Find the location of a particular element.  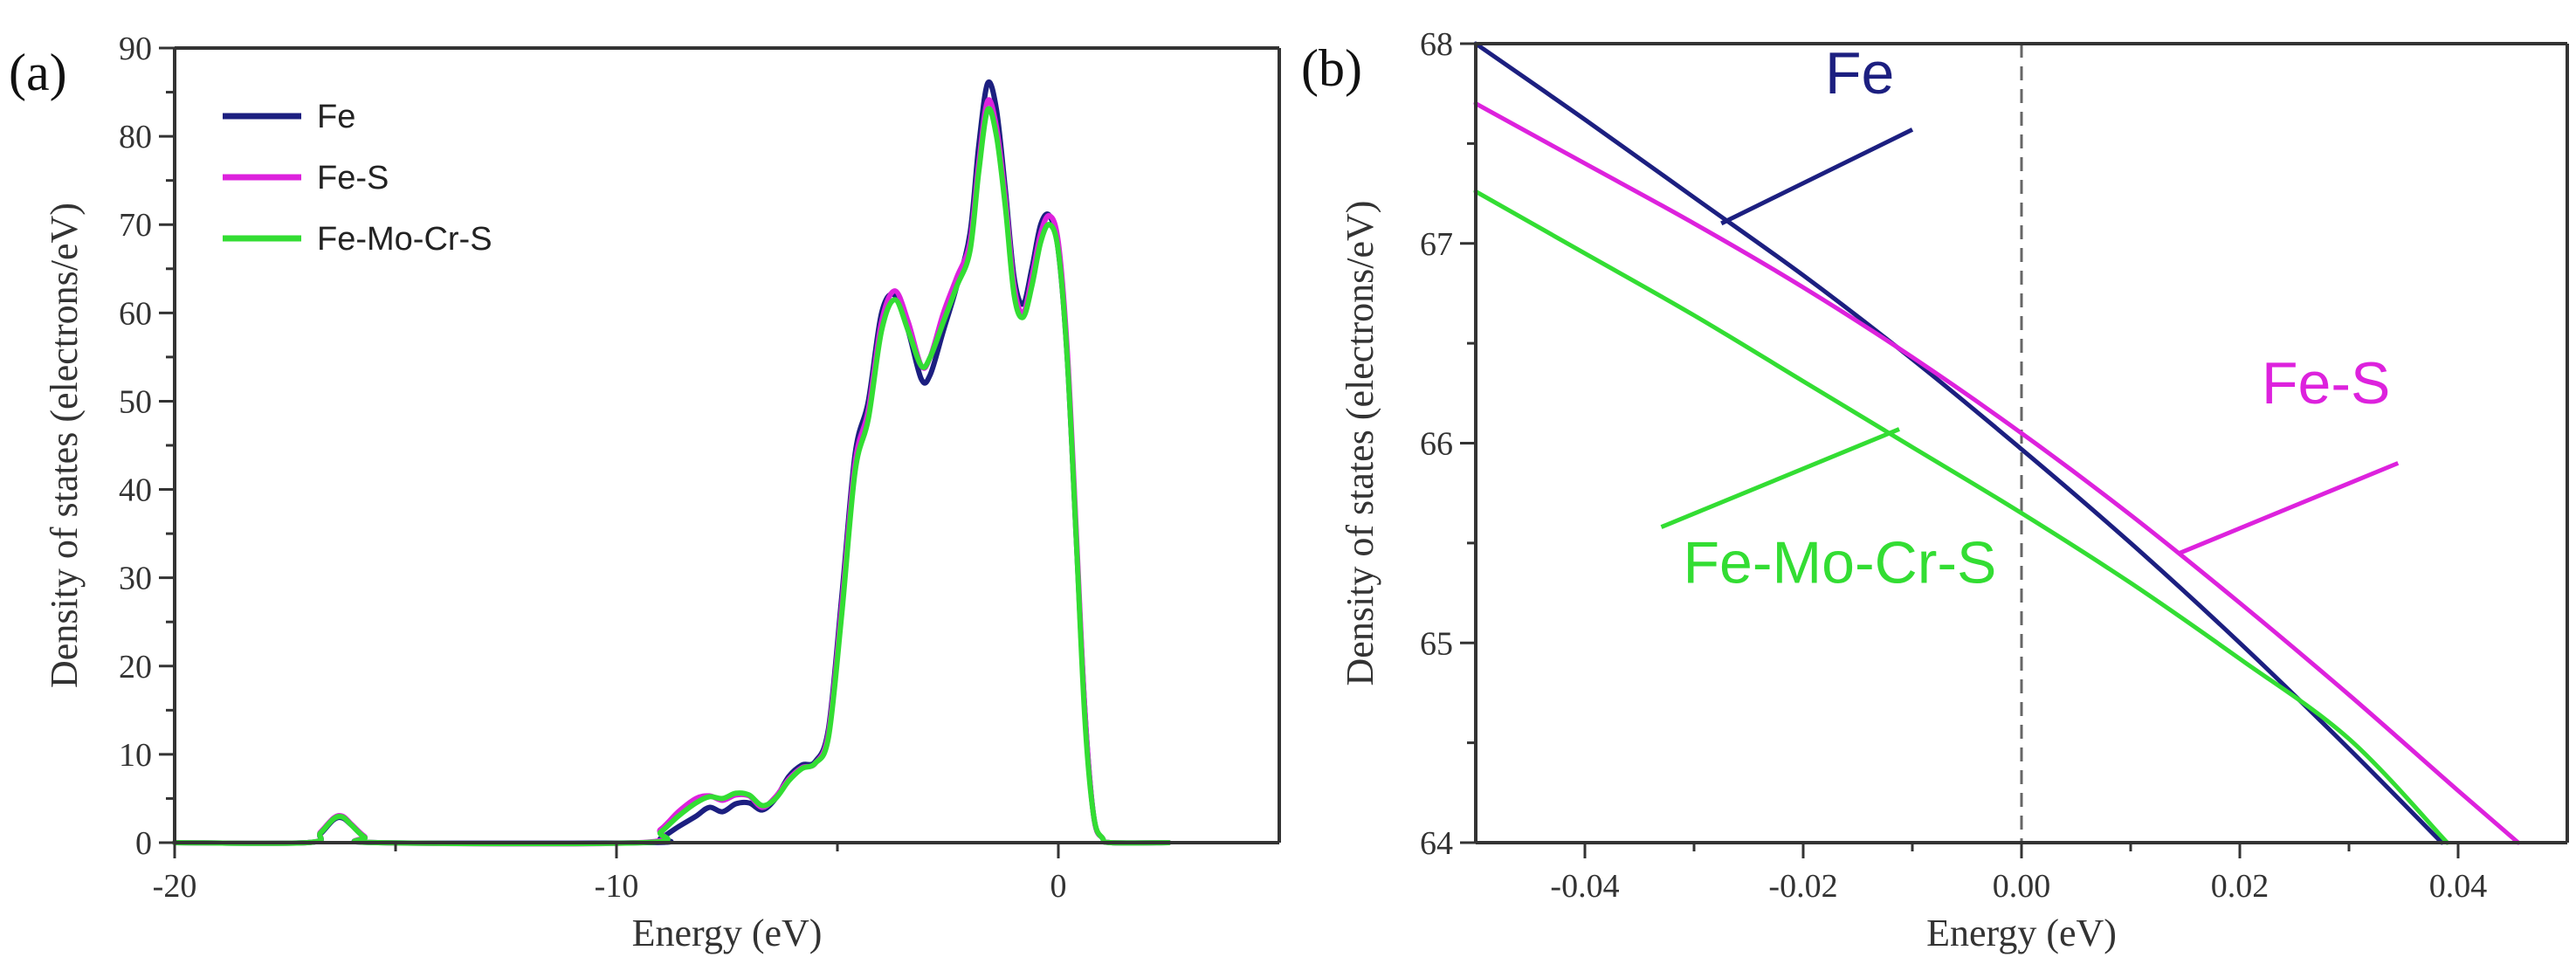

panel-a-y-tick-label: 20 is located at coordinates (135, 667).